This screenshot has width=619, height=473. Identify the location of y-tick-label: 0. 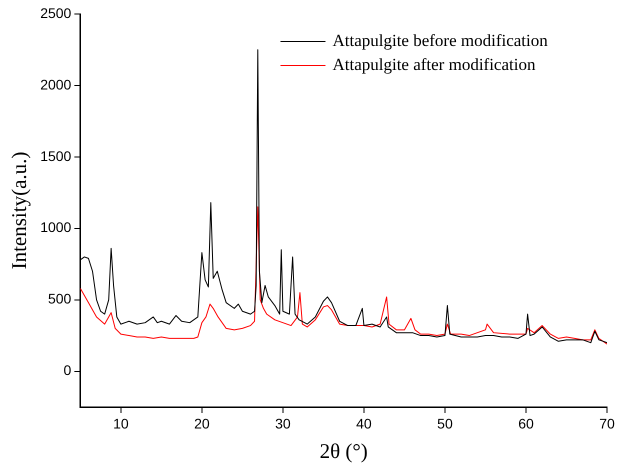
(68, 370).